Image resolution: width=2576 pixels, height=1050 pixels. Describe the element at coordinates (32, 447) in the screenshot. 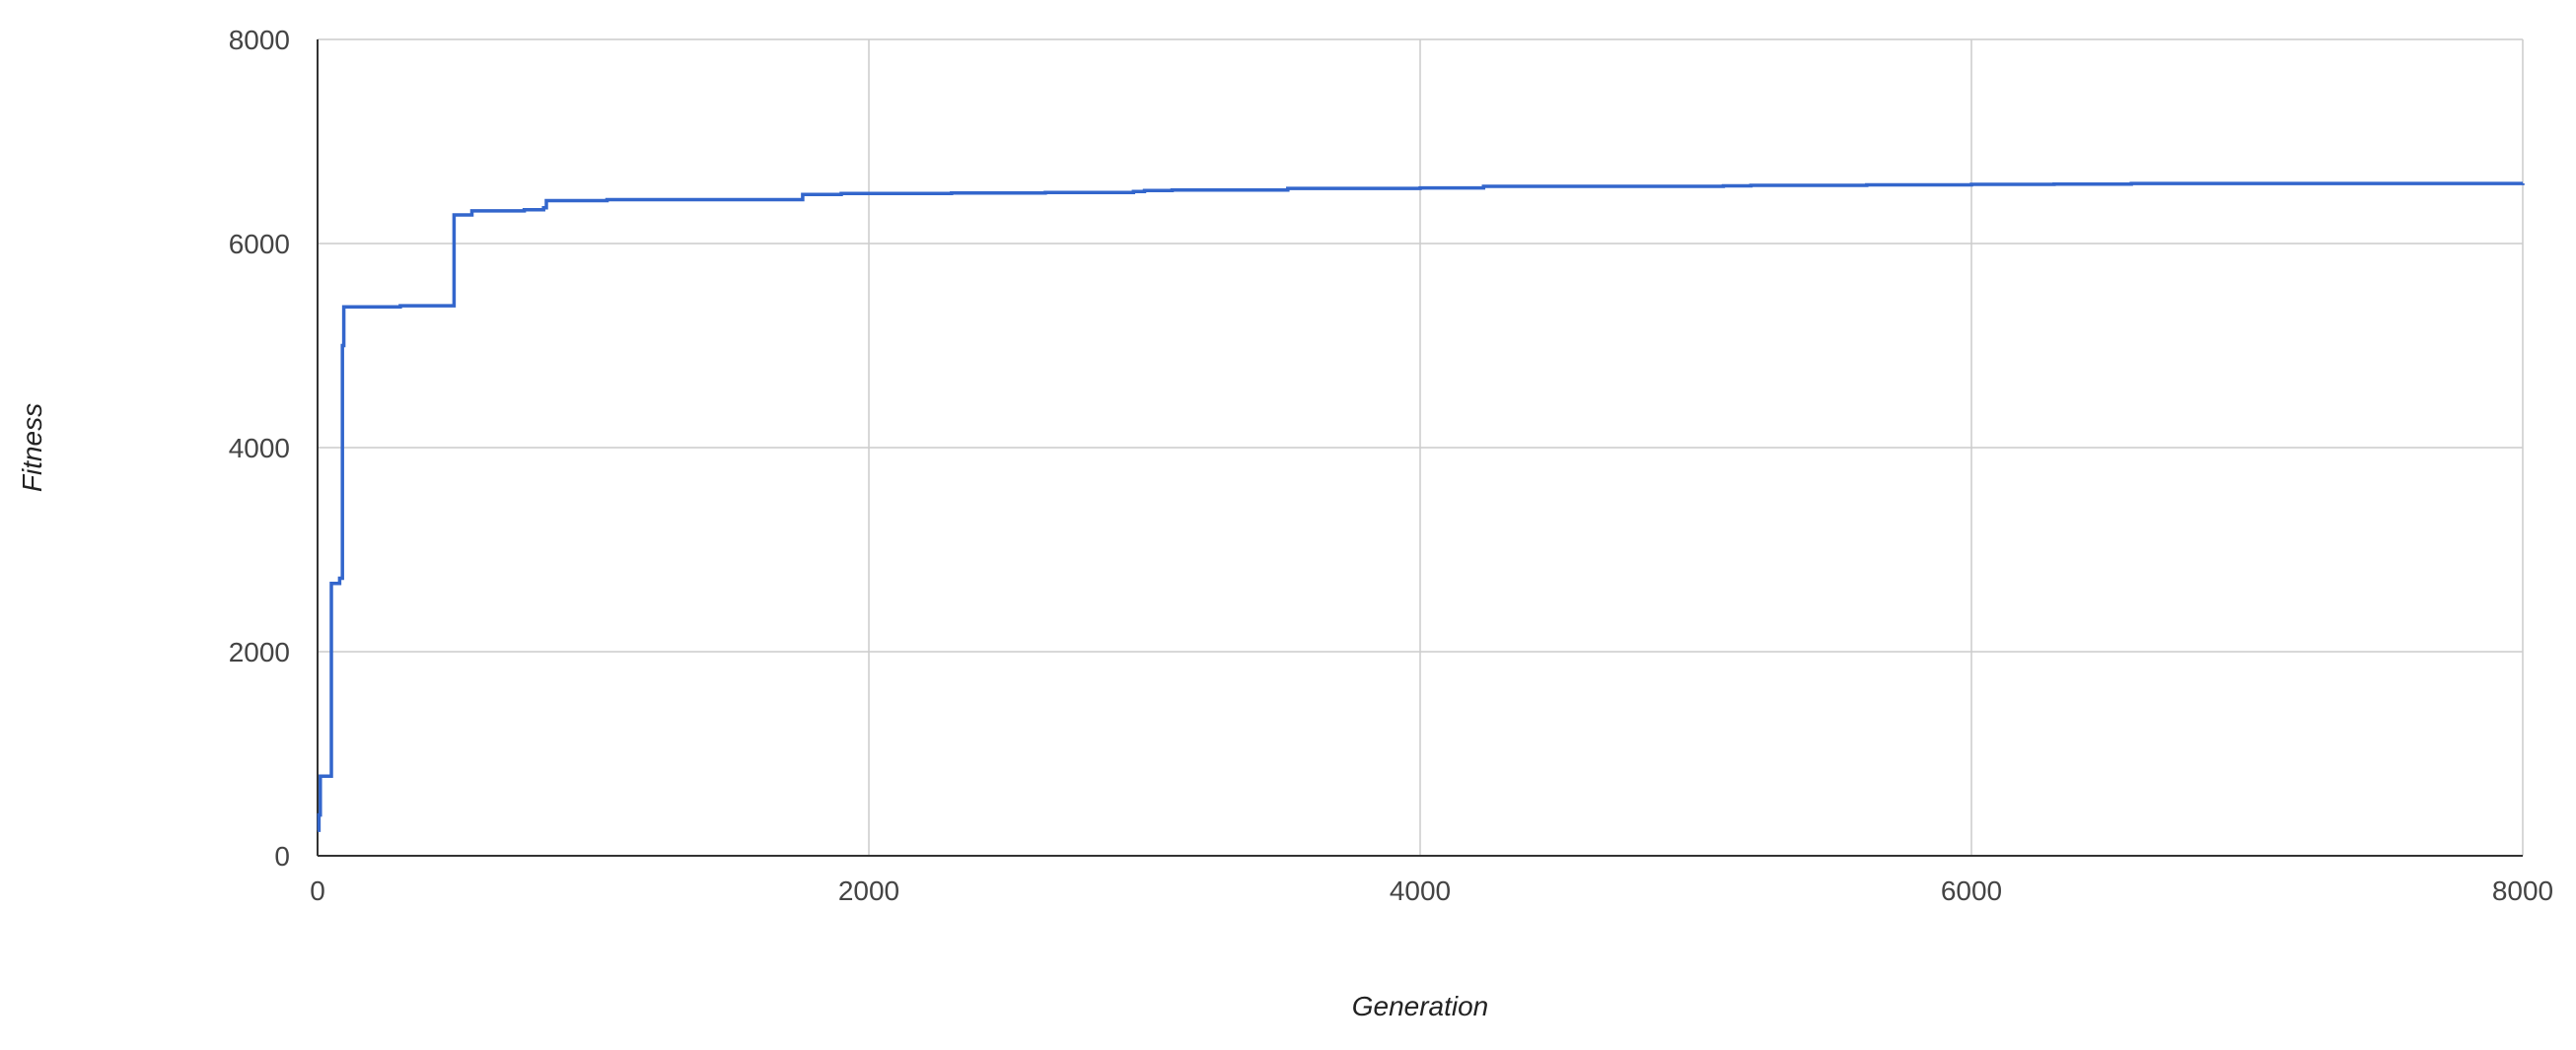

I see `y-axis-title: Fitness` at that location.